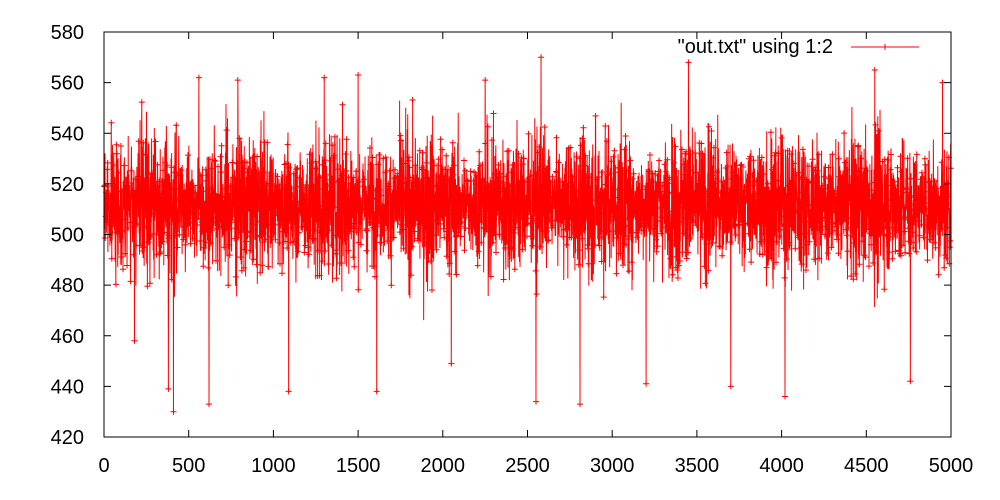  I want to click on x-tick-label: 3500, so click(697, 466).